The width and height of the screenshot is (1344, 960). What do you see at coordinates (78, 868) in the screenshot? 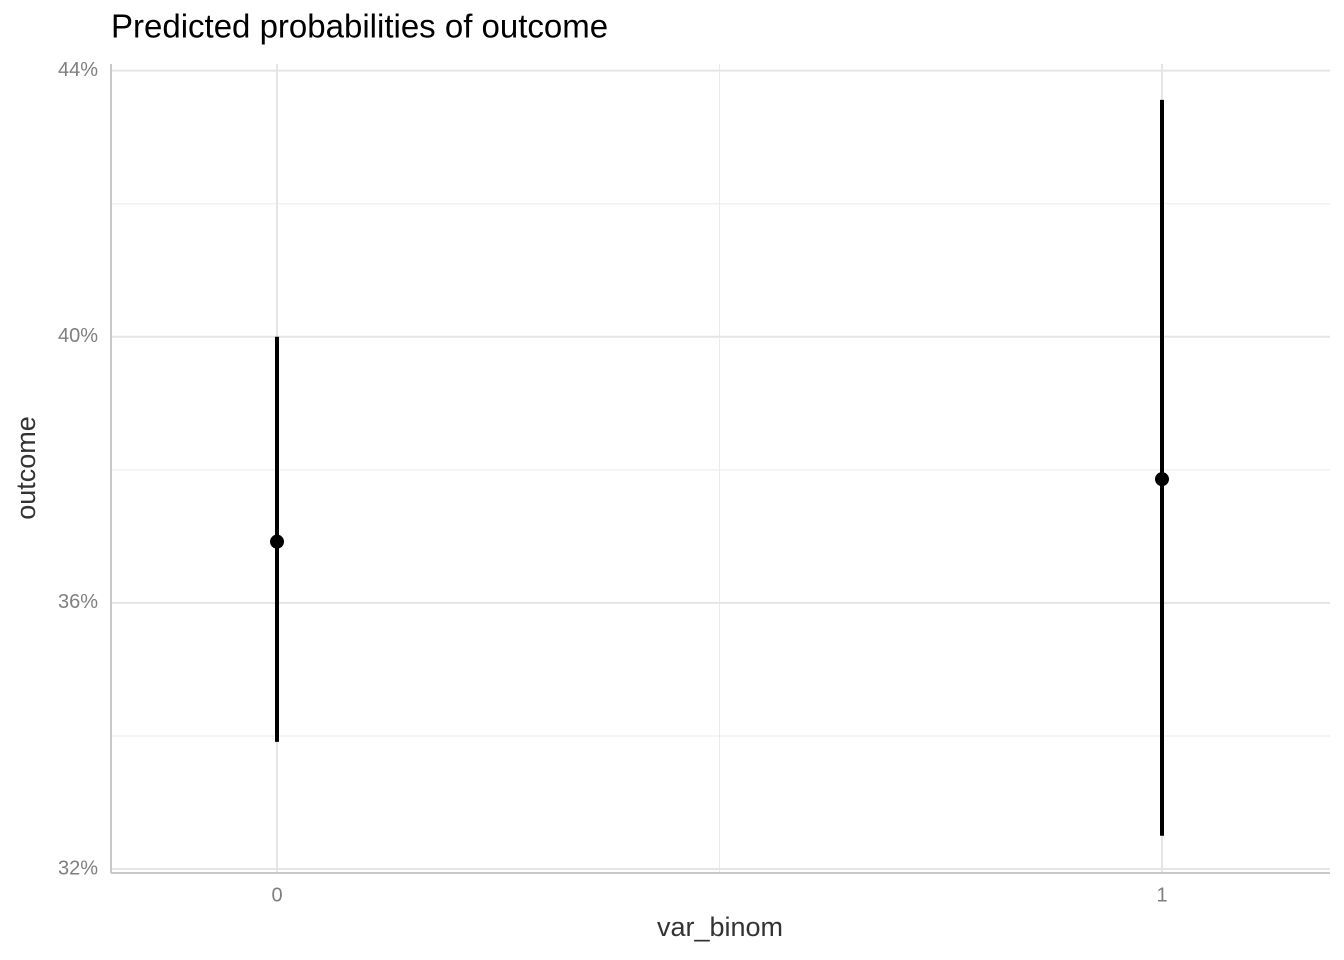
I see `y-tick-label: 32%` at bounding box center [78, 868].